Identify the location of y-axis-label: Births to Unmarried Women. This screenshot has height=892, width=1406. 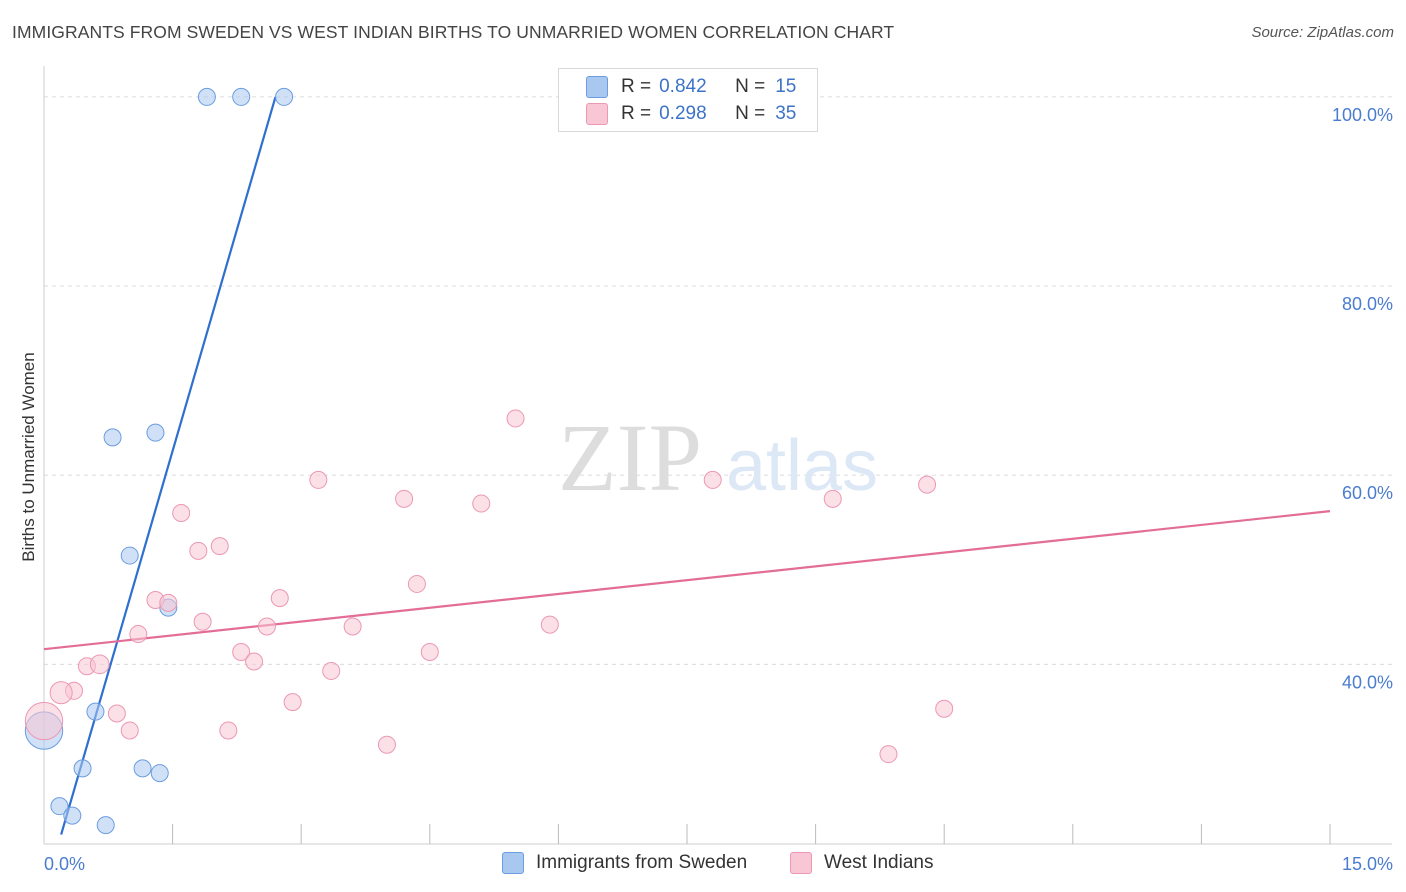
(28, 456).